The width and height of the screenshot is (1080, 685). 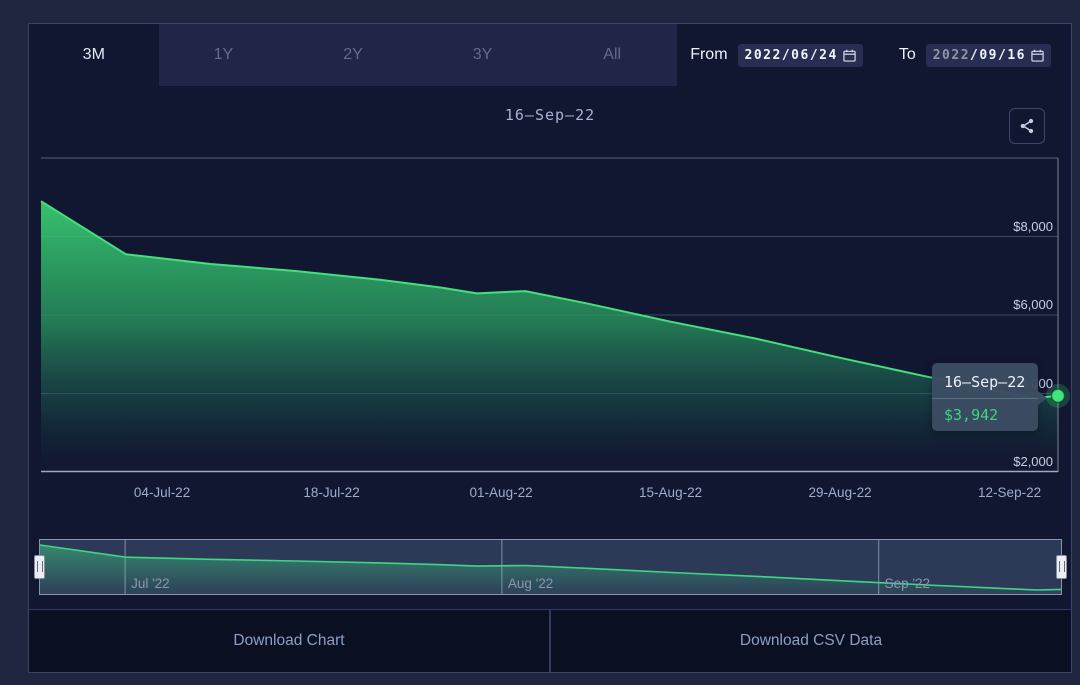 I want to click on tab-3m: 3M, so click(x=94, y=55).